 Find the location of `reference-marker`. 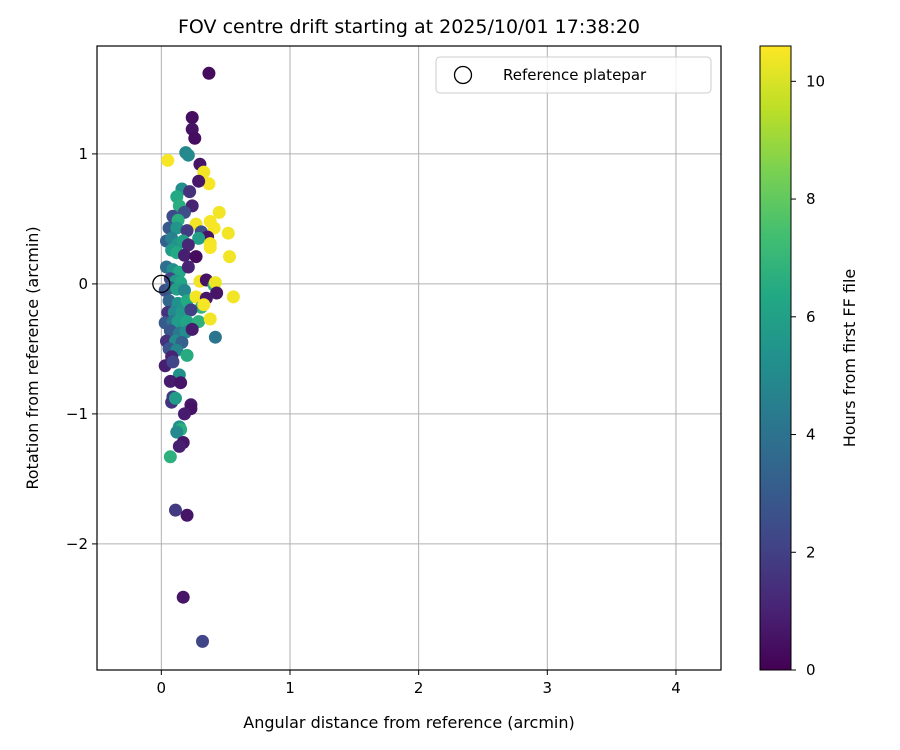

reference-marker is located at coordinates (161, 284).